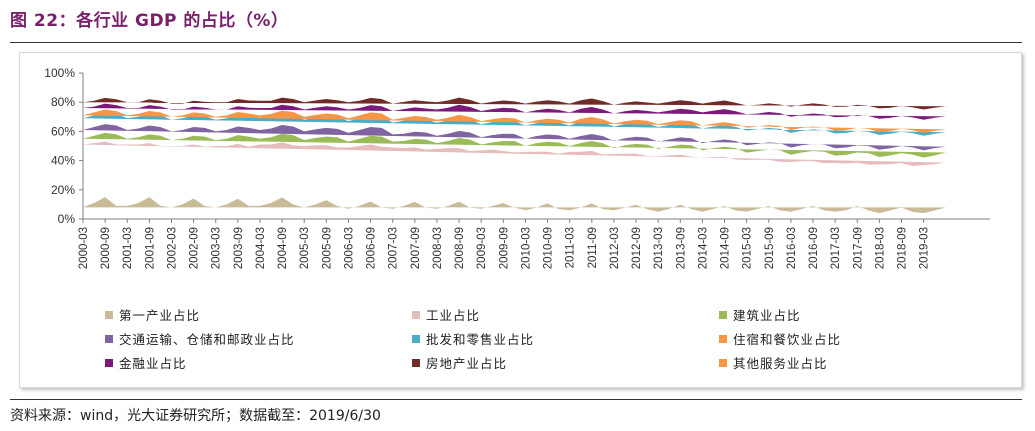 The width and height of the screenshot is (1035, 431). Describe the element at coordinates (394, 248) in the screenshot. I see `x-tick-label: 2007-03` at that location.